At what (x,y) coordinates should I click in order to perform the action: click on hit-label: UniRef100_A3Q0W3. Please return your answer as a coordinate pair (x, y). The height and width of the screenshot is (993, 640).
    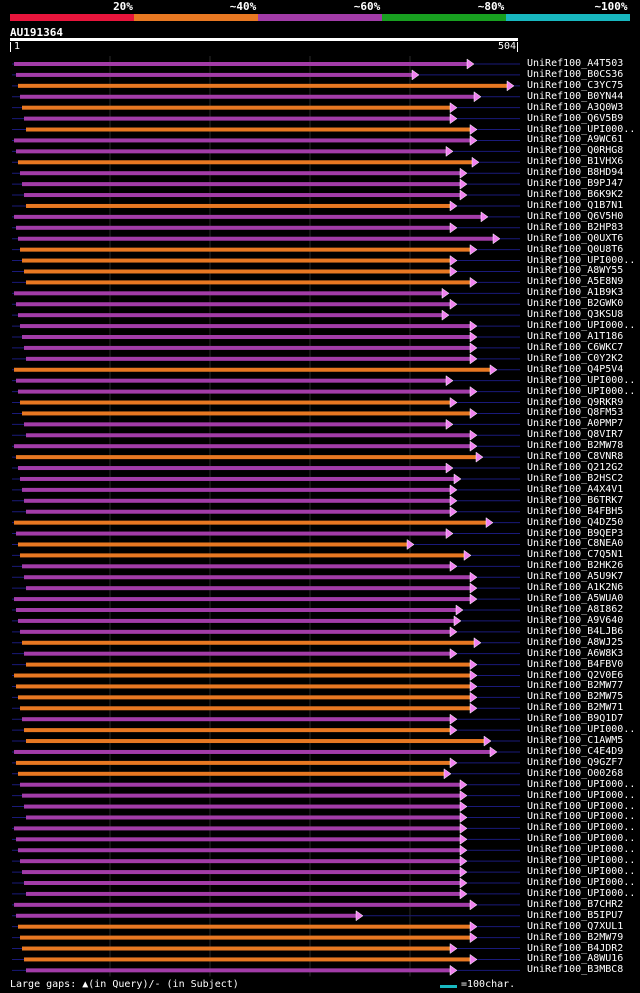
    Looking at the image, I should click on (575, 107).